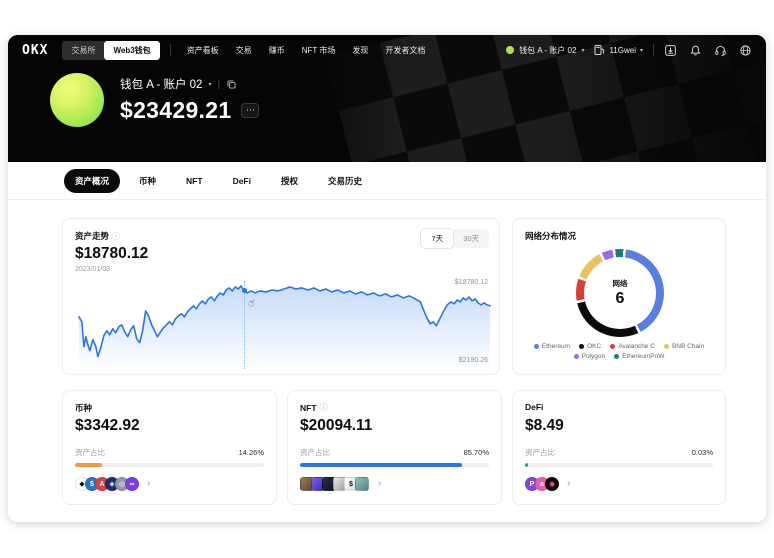 The width and height of the screenshot is (774, 558). I want to click on menu-item-dashboard: 资产看板, so click(202, 50).